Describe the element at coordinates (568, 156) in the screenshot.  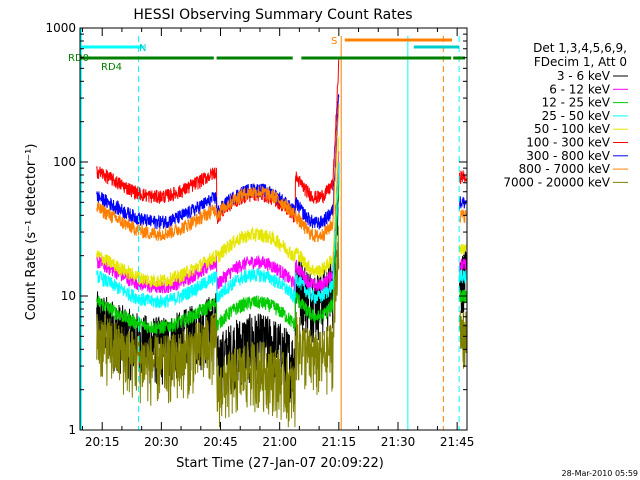
I see `legend-entry-label: 300 - 800 keV` at that location.